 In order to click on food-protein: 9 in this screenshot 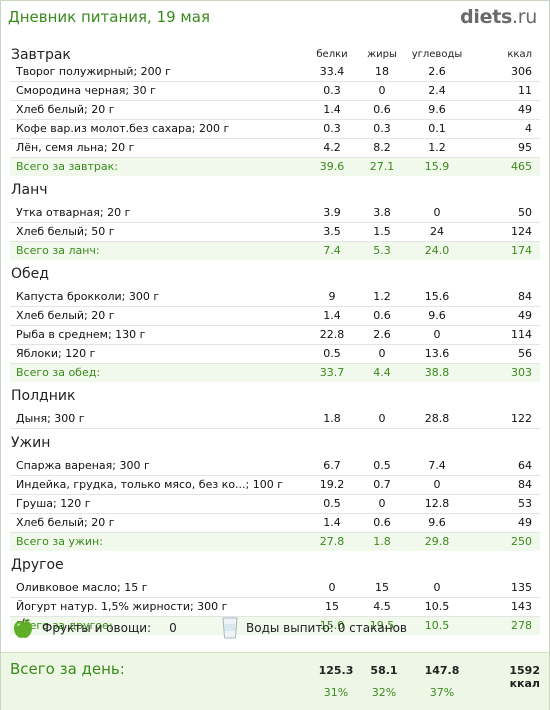, I will do `click(332, 297)`.